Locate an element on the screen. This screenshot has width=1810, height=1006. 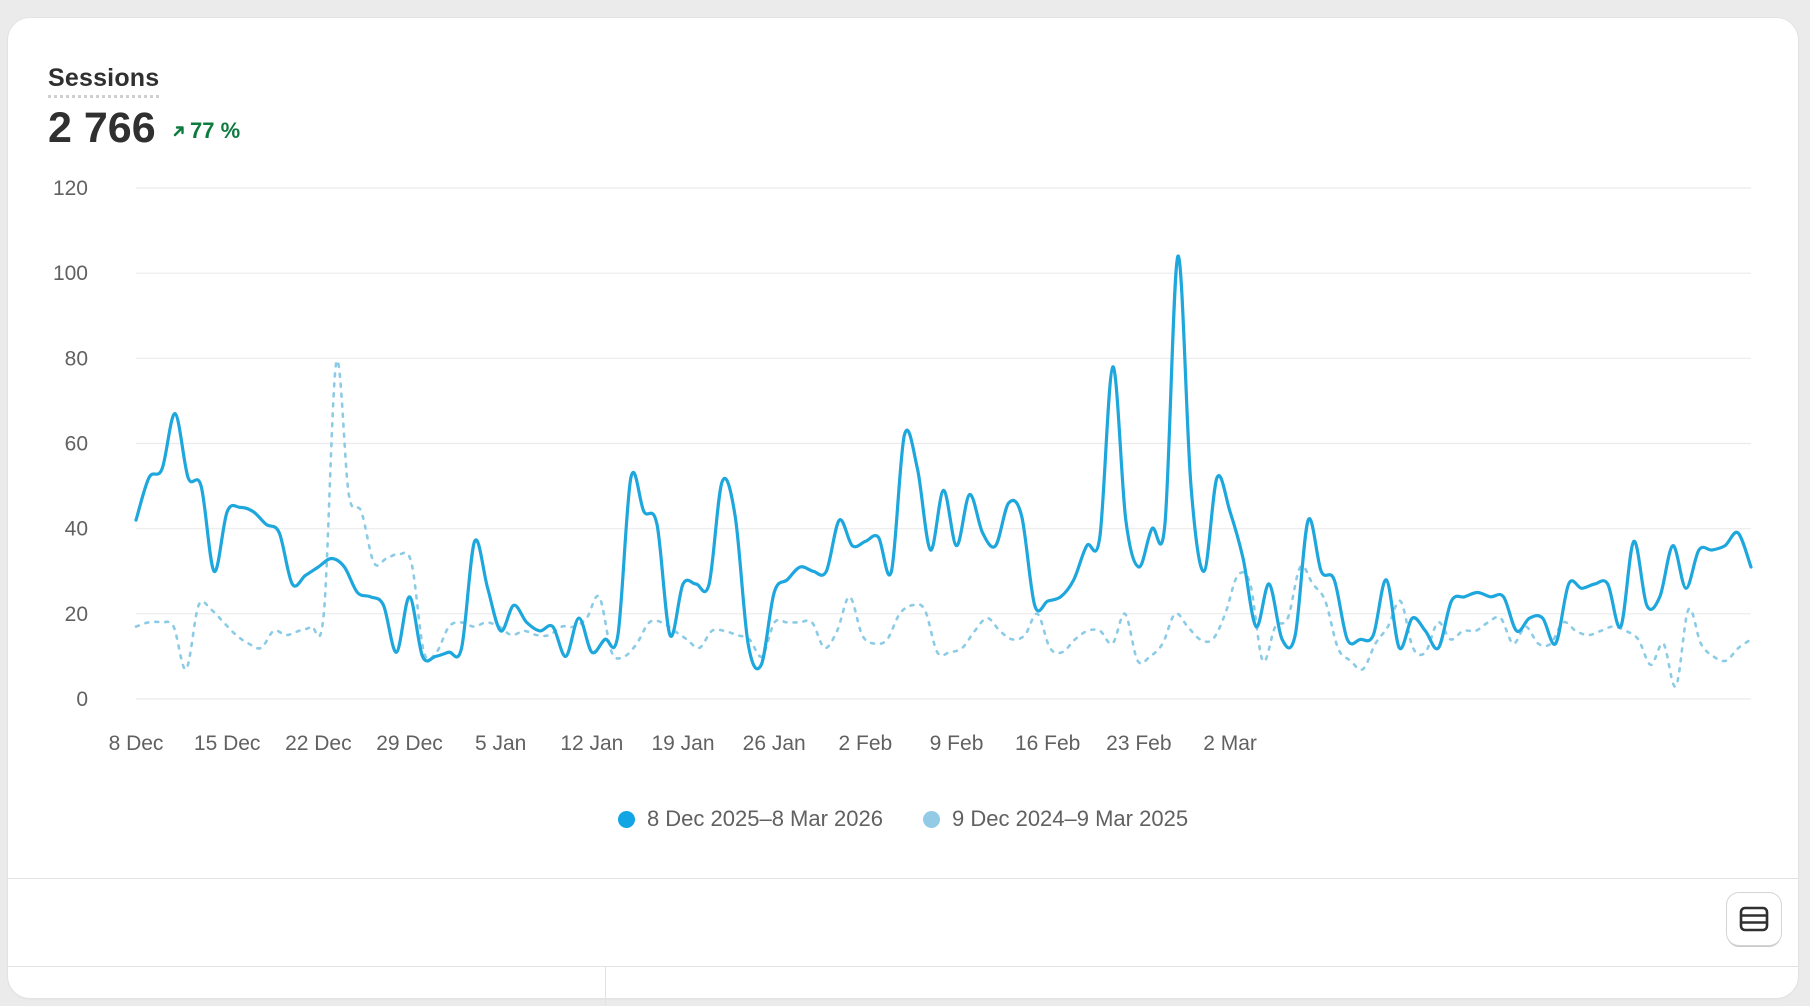
x-tick-label: 8 Dec is located at coordinates (136, 743).